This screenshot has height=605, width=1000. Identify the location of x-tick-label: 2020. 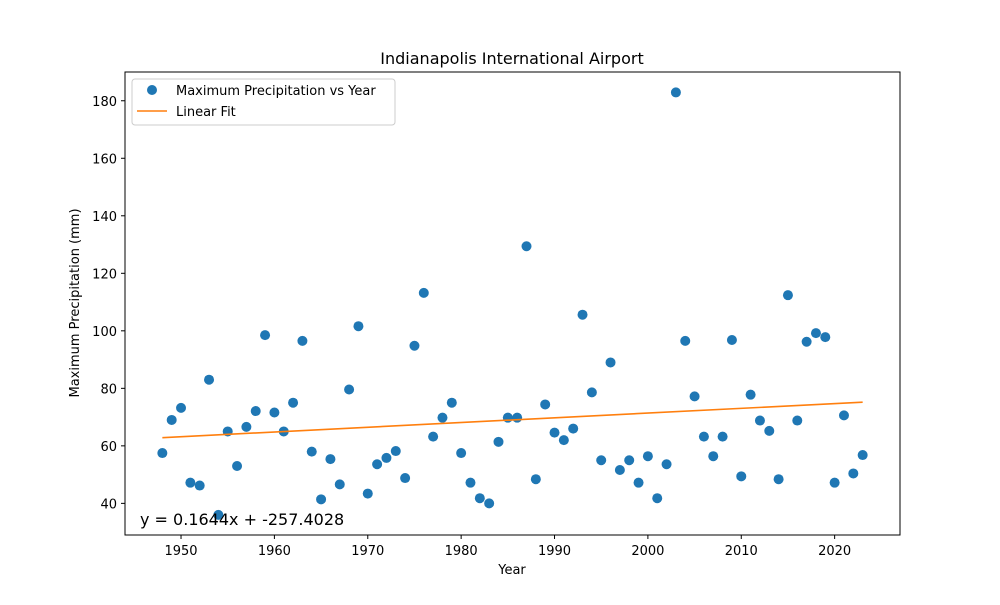
(834, 551).